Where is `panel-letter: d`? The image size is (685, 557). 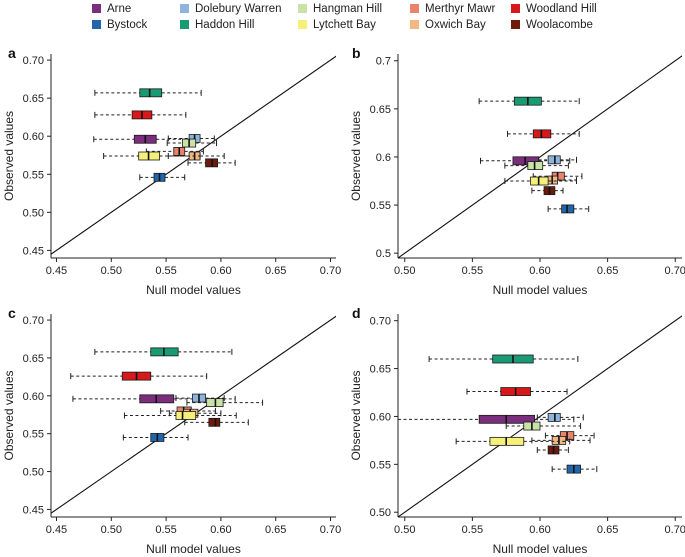 panel-letter: d is located at coordinates (356, 313).